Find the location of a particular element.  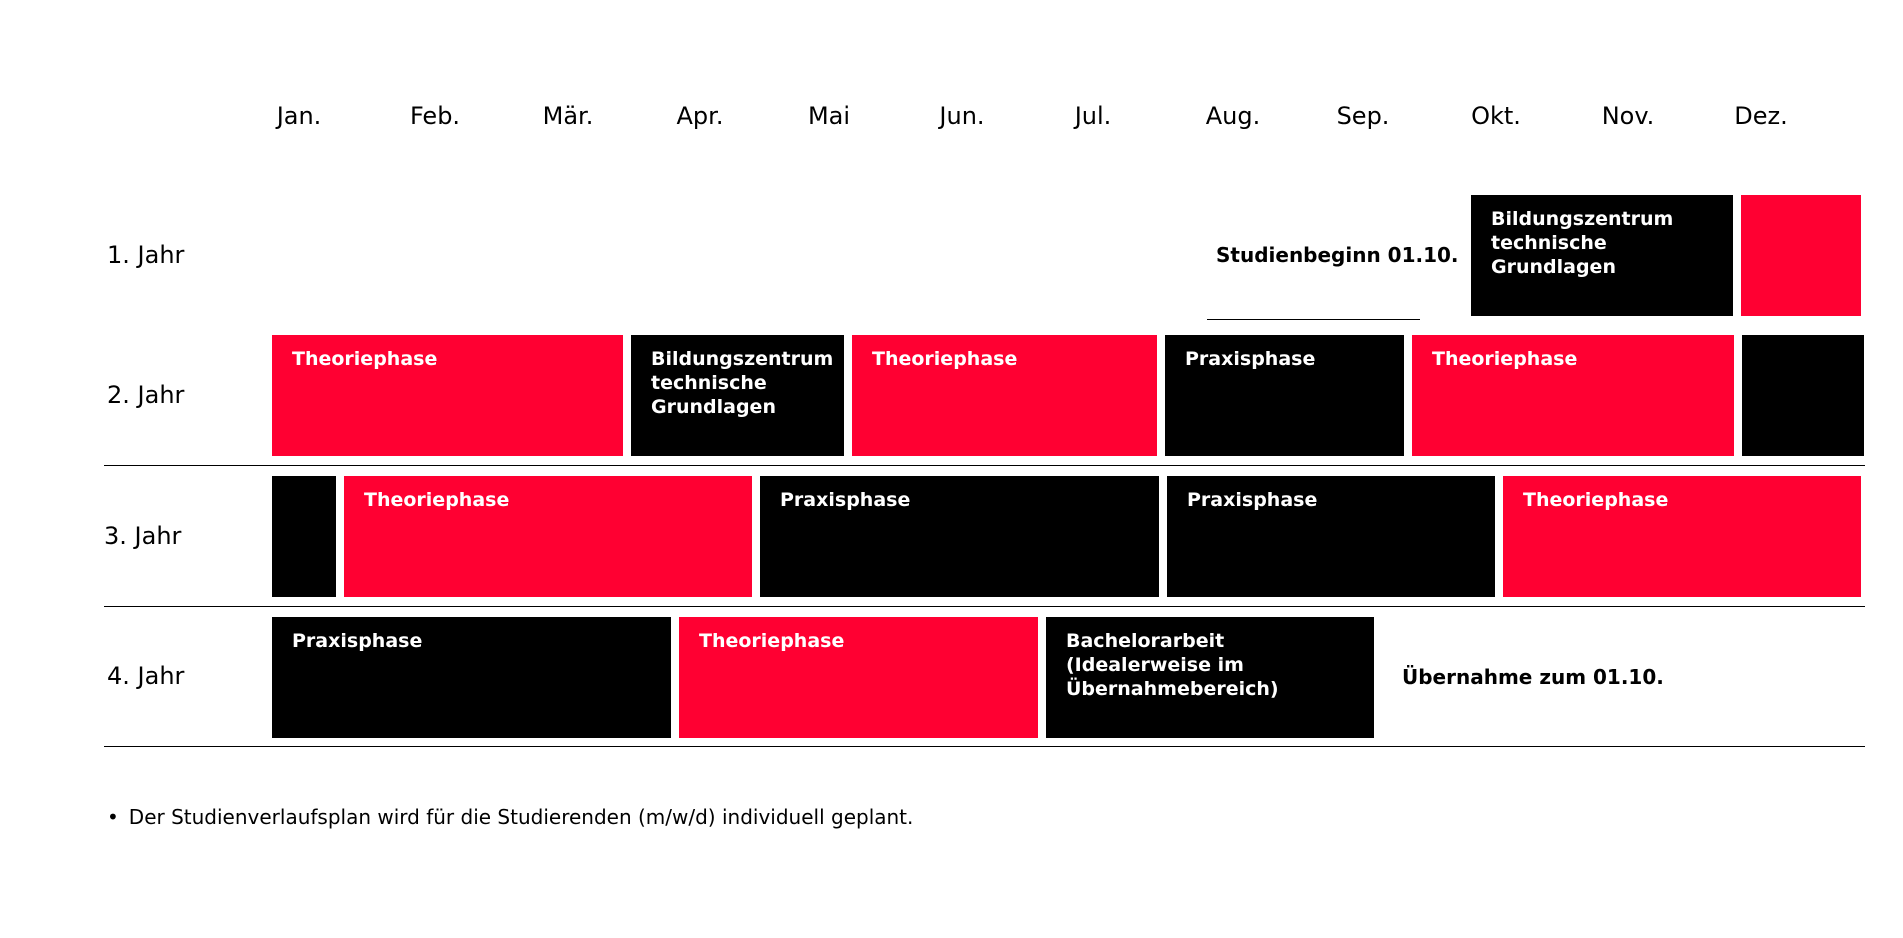

month-label: Nov. is located at coordinates (1628, 116).